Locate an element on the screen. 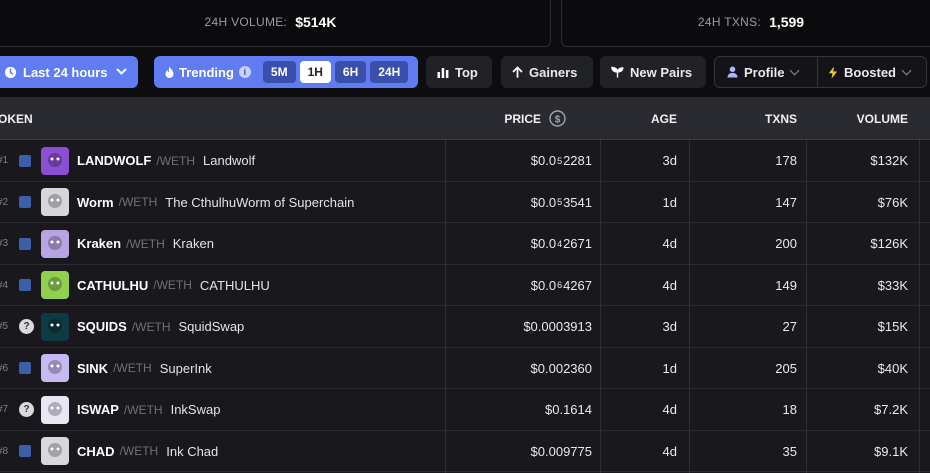  token-price: $0.0 6 4267 is located at coordinates (561, 285).